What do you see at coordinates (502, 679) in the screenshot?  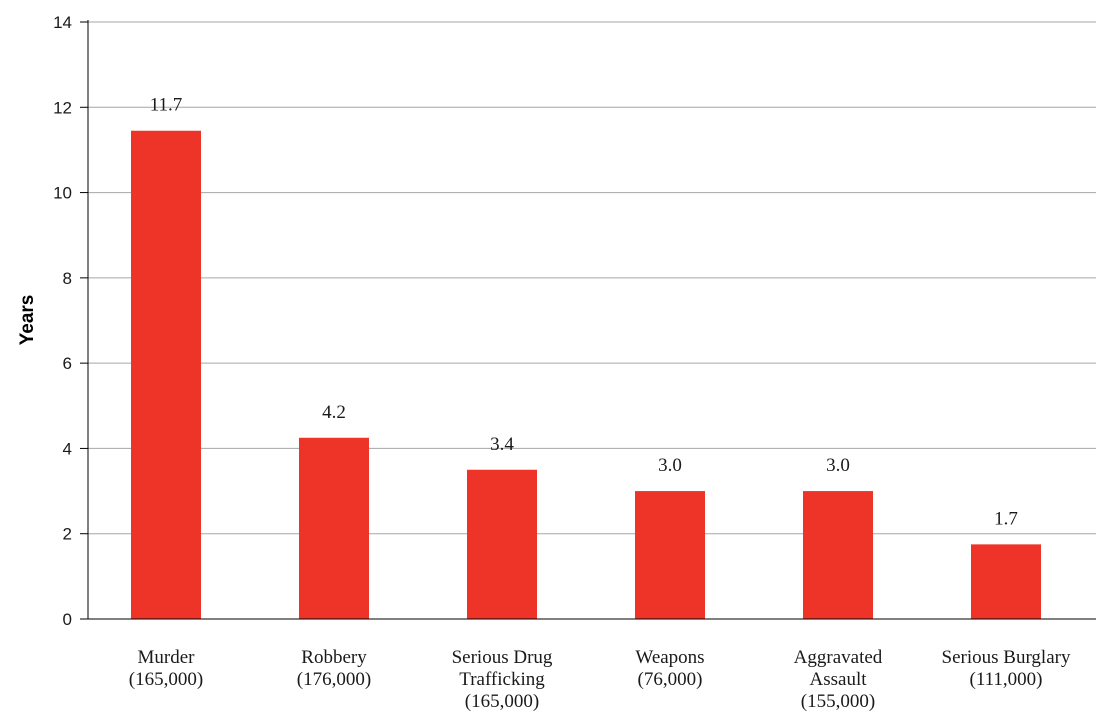 I see `category-label: Trafficking` at bounding box center [502, 679].